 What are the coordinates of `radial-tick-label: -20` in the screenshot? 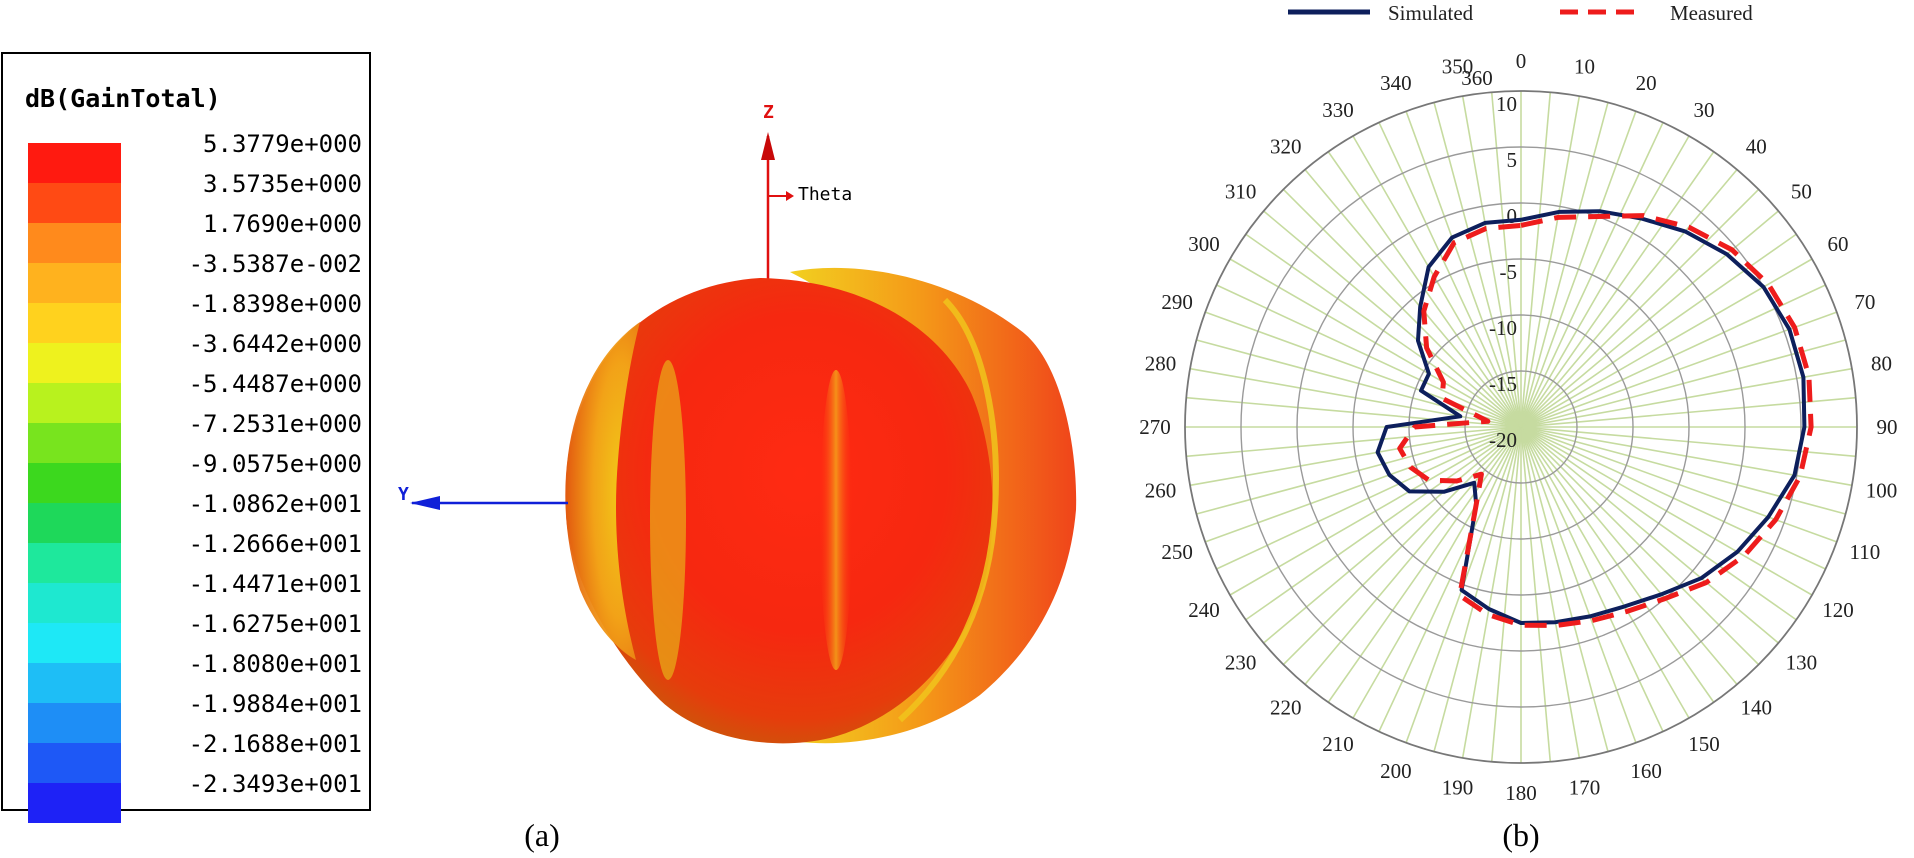 It's located at (1503, 440).